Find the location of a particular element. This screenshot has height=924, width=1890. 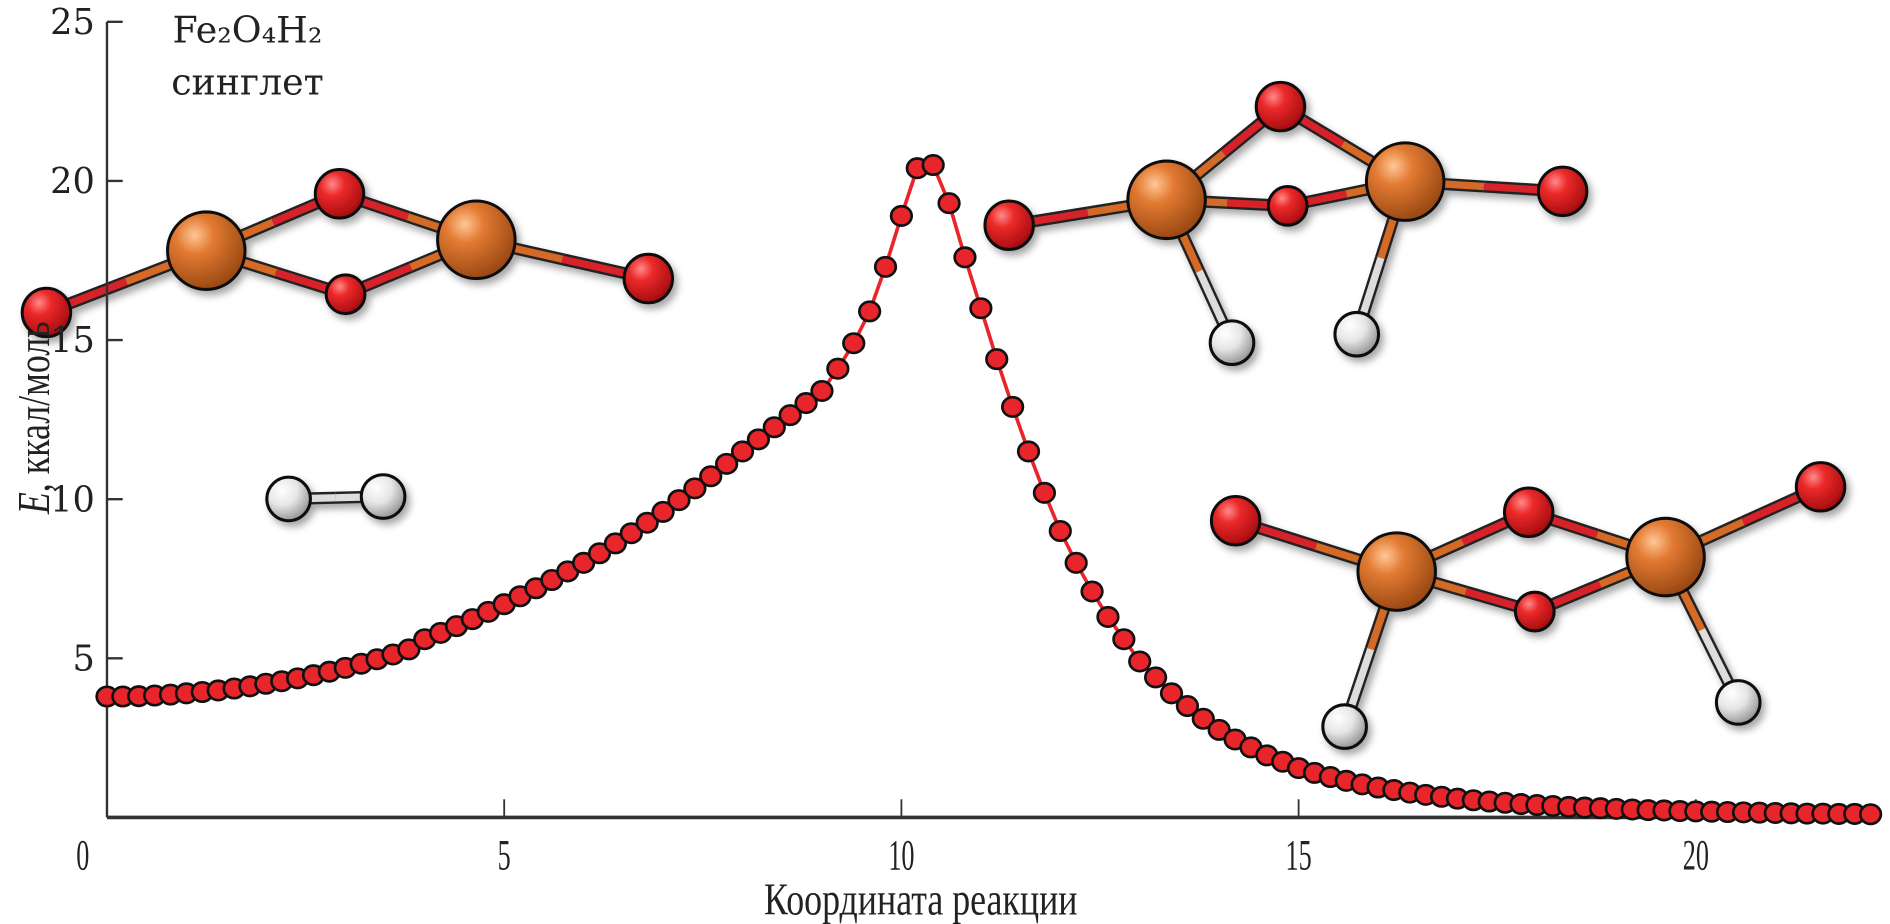

transition-state-molecule is located at coordinates (1286, 223).